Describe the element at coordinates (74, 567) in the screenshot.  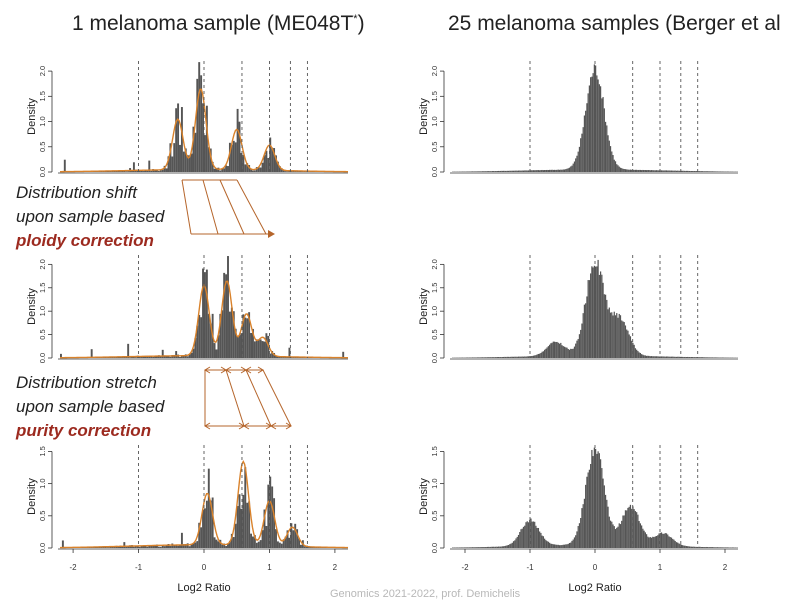
I see `x-tick-label: -2` at that location.